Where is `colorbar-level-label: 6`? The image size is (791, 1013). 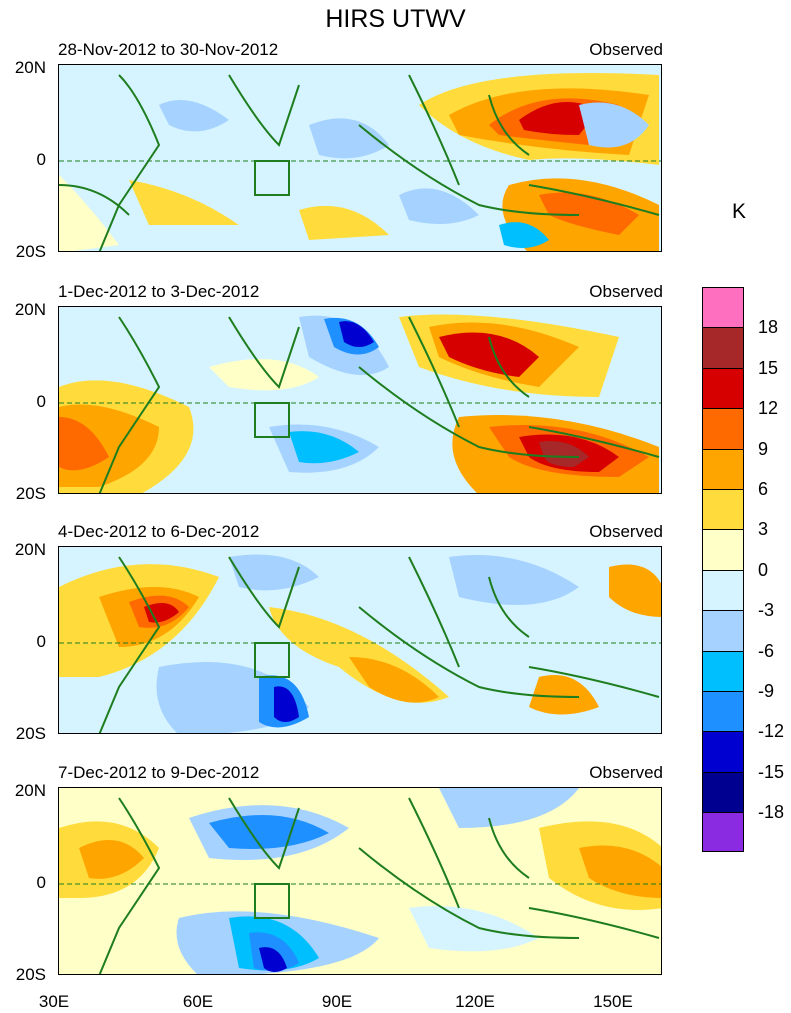
colorbar-level-label: 6 is located at coordinates (763, 489).